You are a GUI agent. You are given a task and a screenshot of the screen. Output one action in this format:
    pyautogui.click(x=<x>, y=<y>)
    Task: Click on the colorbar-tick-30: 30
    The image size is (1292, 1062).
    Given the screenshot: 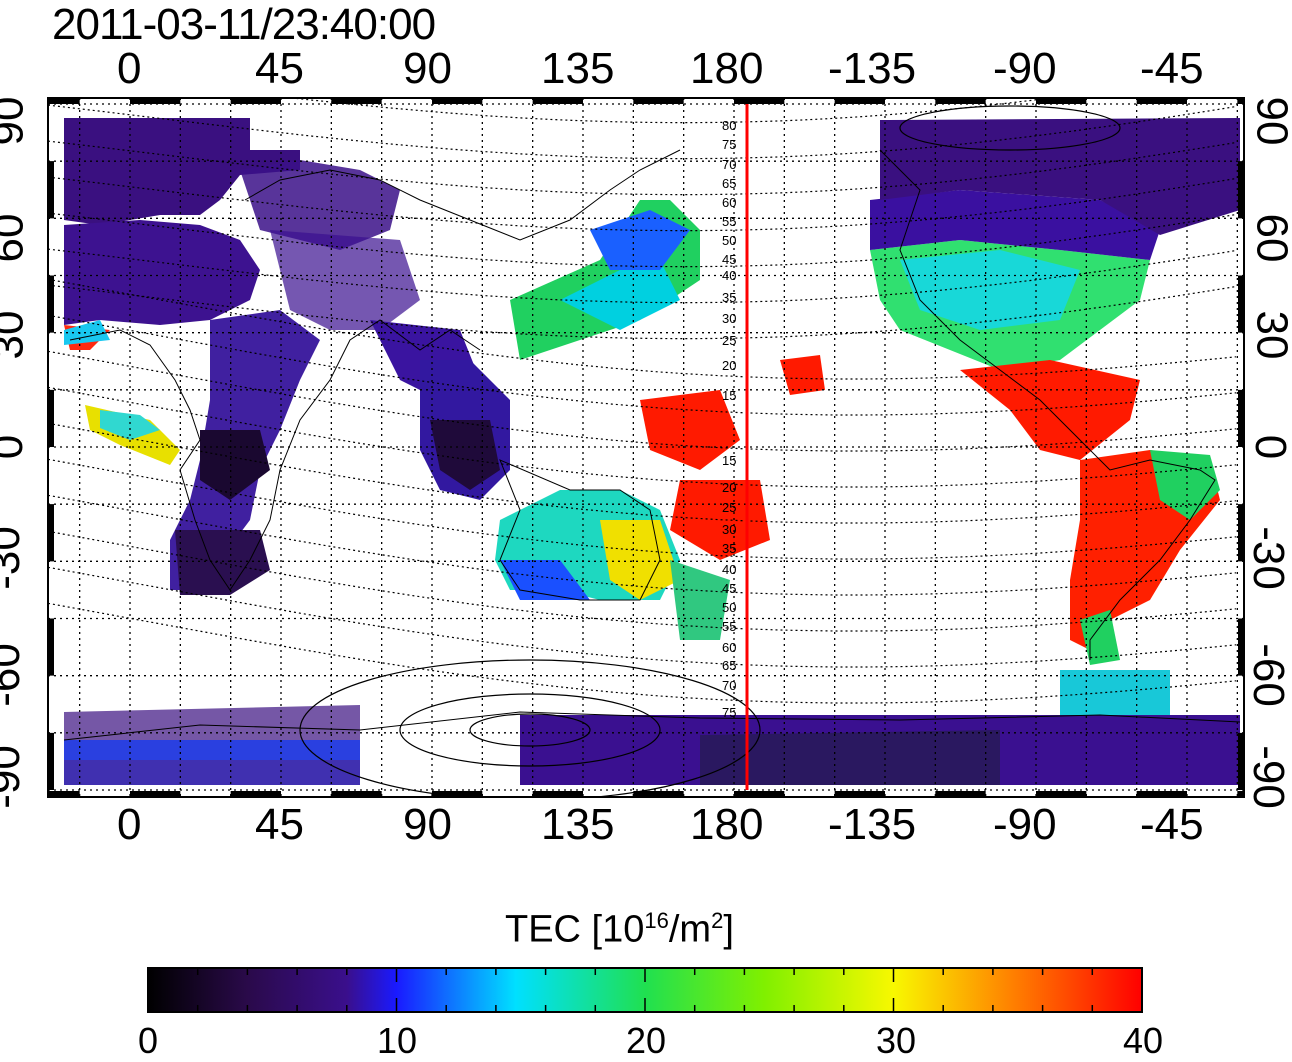 What is the action you would take?
    pyautogui.click(x=896, y=1040)
    